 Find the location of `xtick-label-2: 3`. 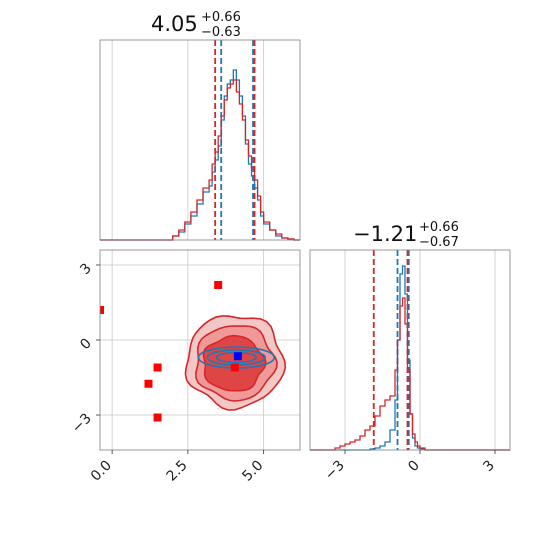

xtick-label-2: 3 is located at coordinates (489, 467).